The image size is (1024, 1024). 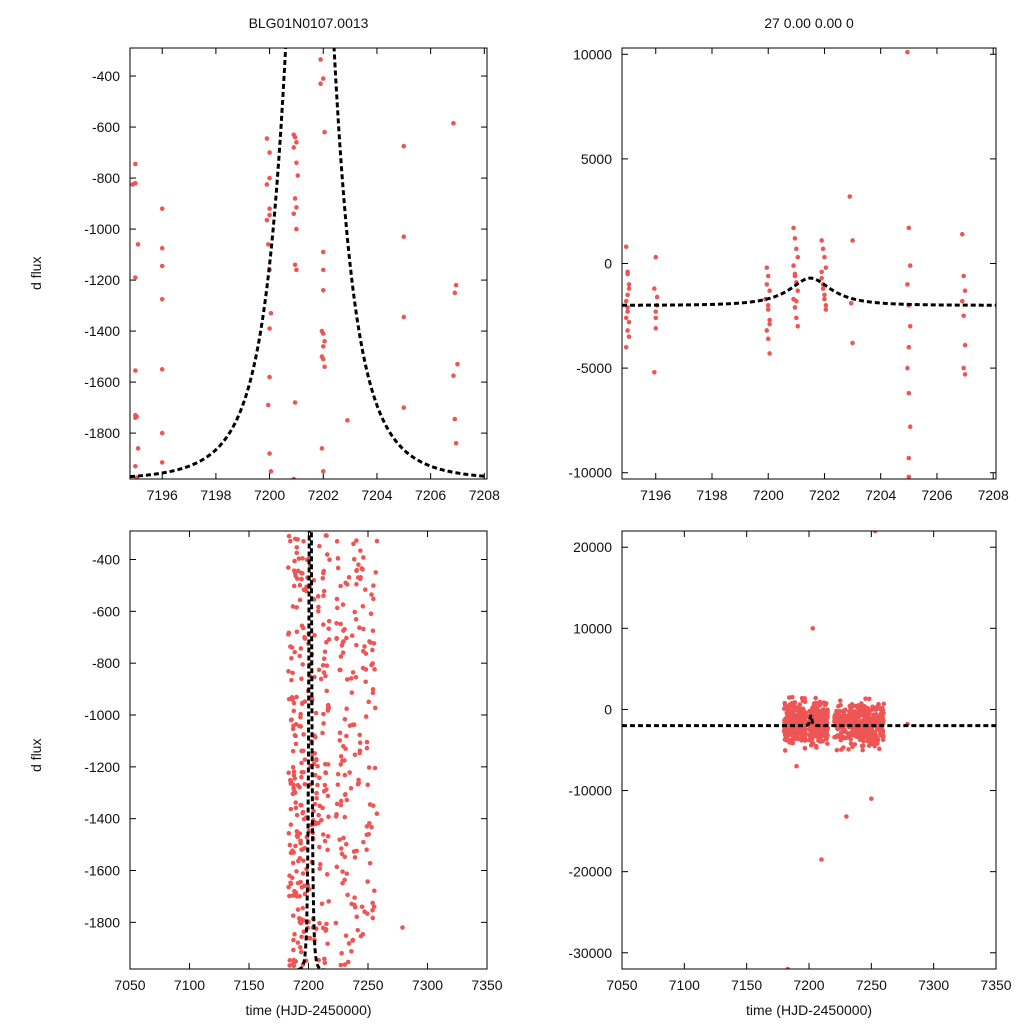 What do you see at coordinates (621, 985) in the screenshot?
I see `x-tick-label: 7050` at bounding box center [621, 985].